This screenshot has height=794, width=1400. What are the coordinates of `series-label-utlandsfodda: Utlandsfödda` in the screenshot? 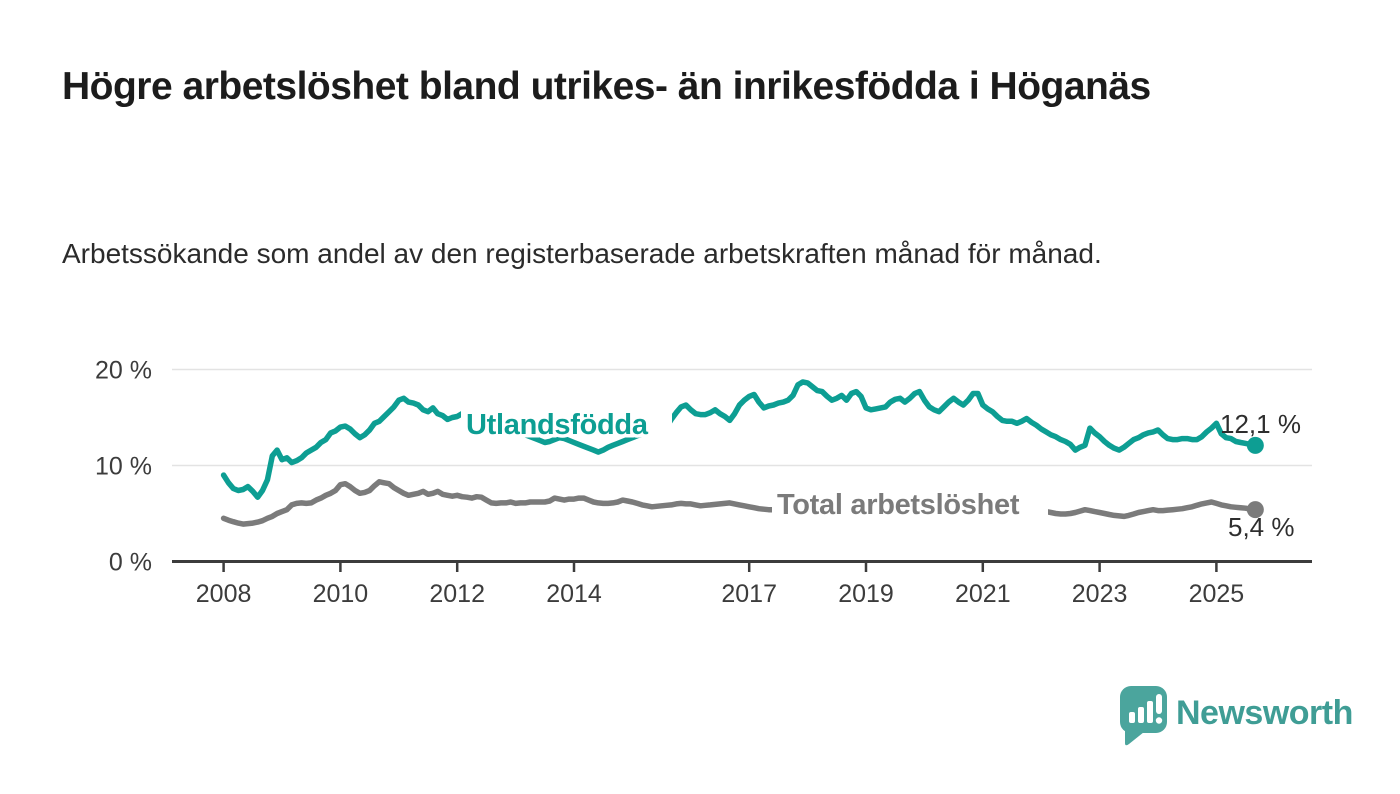 It's located at (557, 425).